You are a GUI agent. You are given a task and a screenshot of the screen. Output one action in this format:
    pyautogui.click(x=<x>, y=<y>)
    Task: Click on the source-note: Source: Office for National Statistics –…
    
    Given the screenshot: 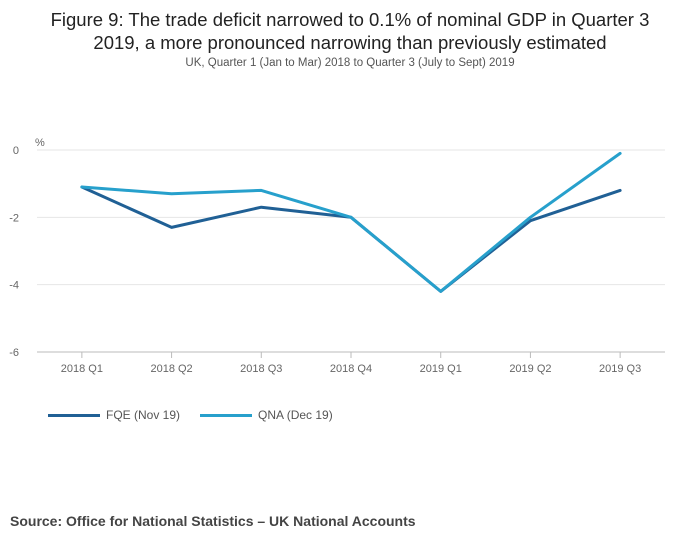 What is the action you would take?
    pyautogui.click(x=213, y=521)
    